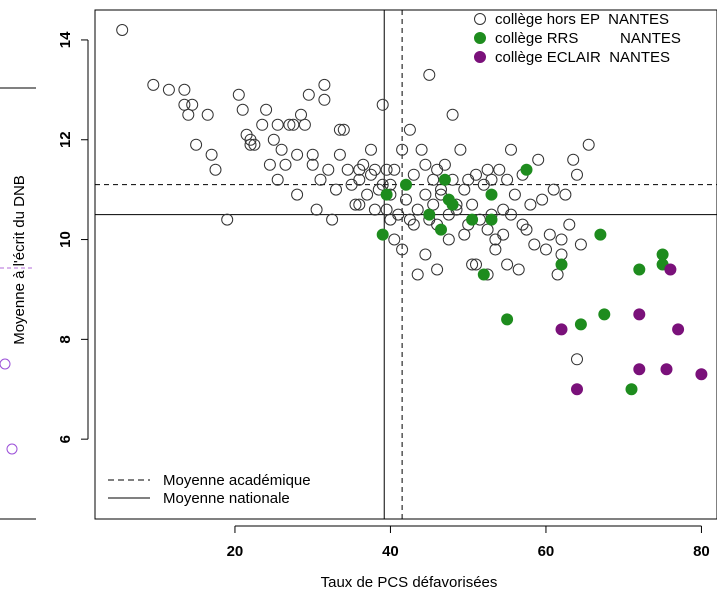  I want to click on x-axis-label: Taux de PCS défavorisées, so click(409, 582).